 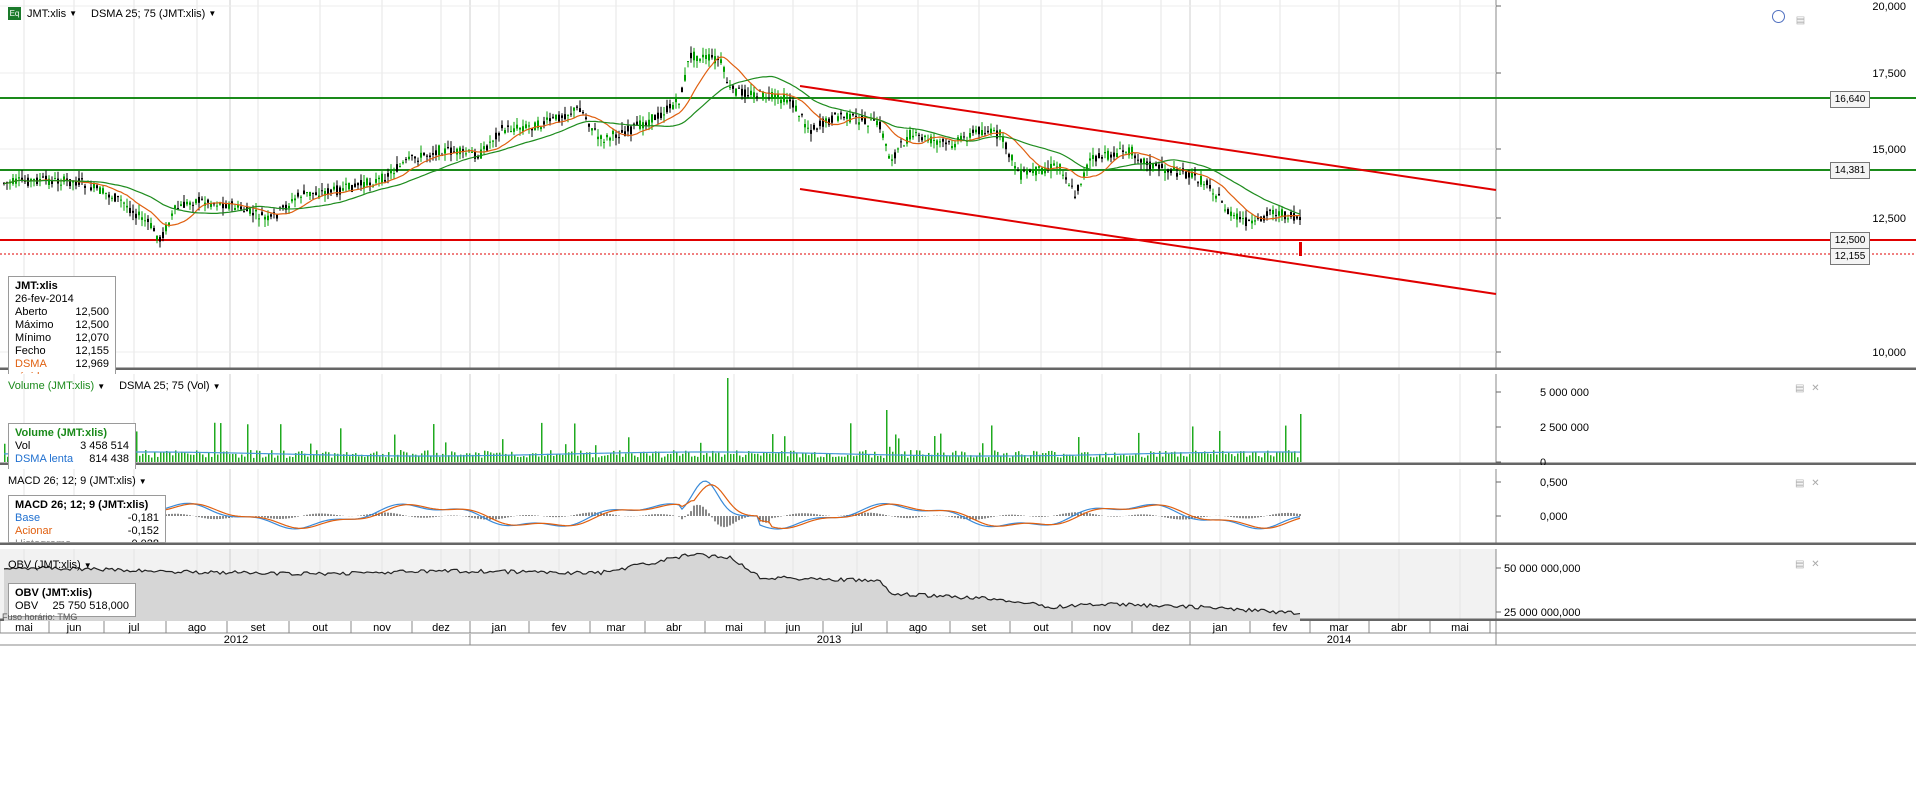 What do you see at coordinates (1807, 388) in the screenshot?
I see `volume-panel-controls: ▤ ✕` at bounding box center [1807, 388].